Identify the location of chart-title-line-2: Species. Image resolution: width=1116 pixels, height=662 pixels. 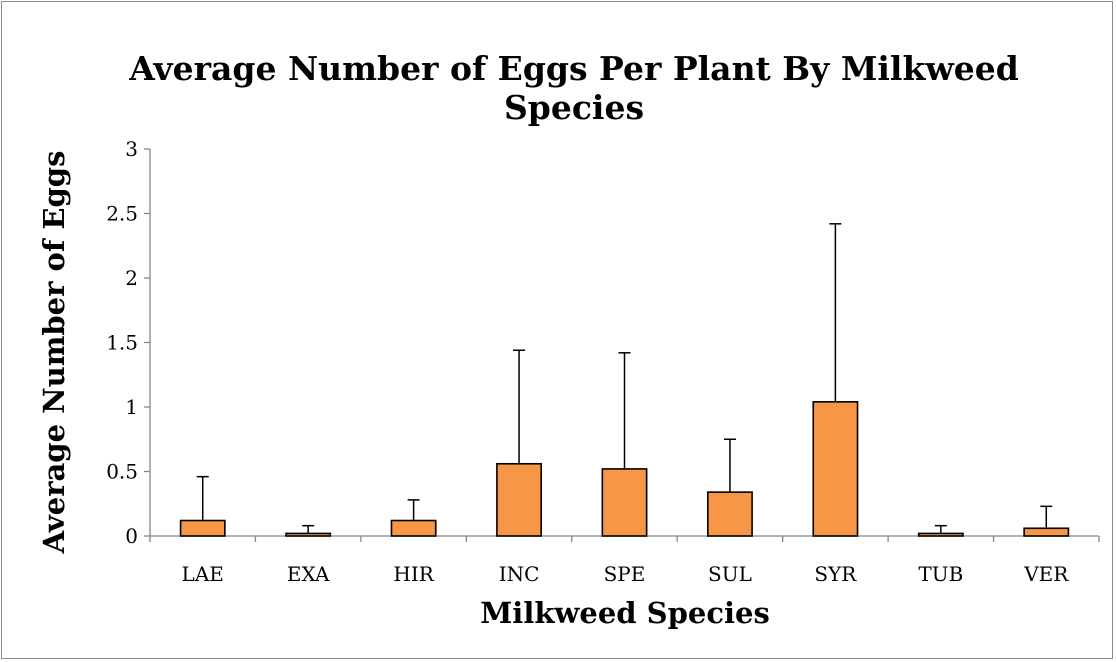
(574, 107).